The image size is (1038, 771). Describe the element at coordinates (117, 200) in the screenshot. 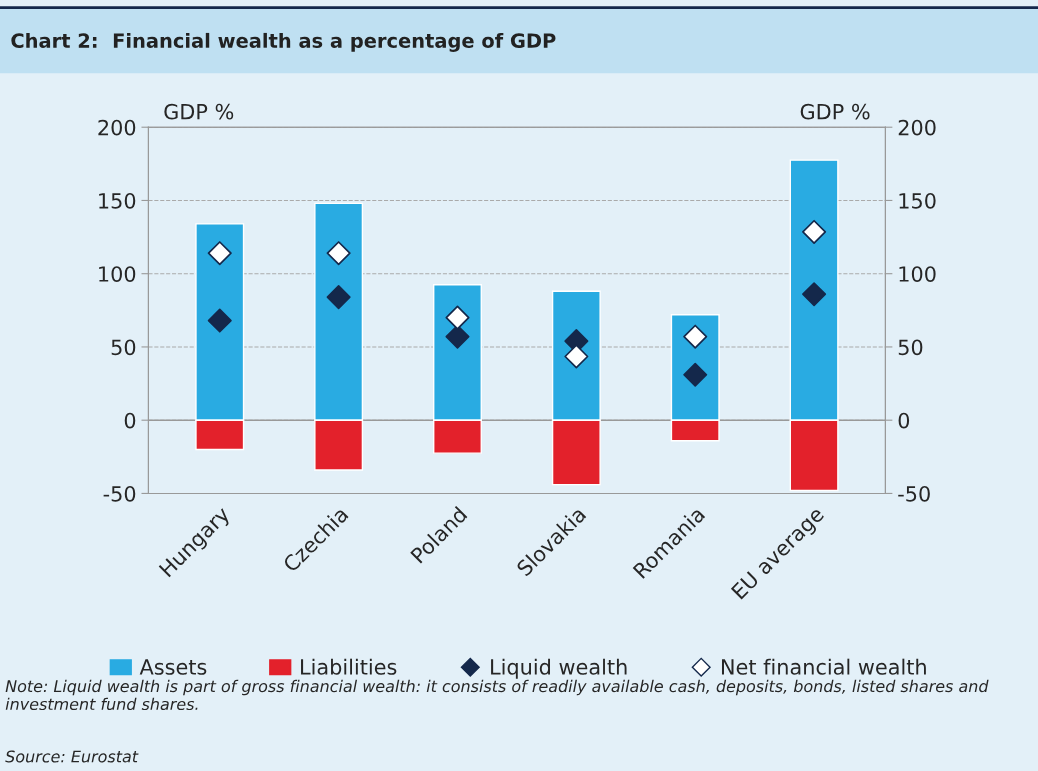

I see `y-tick-label: 150` at that location.